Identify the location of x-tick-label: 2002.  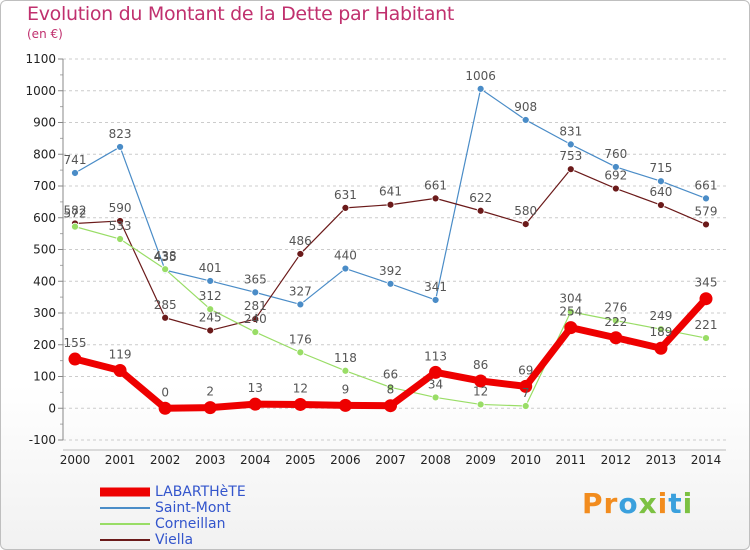
(165, 460).